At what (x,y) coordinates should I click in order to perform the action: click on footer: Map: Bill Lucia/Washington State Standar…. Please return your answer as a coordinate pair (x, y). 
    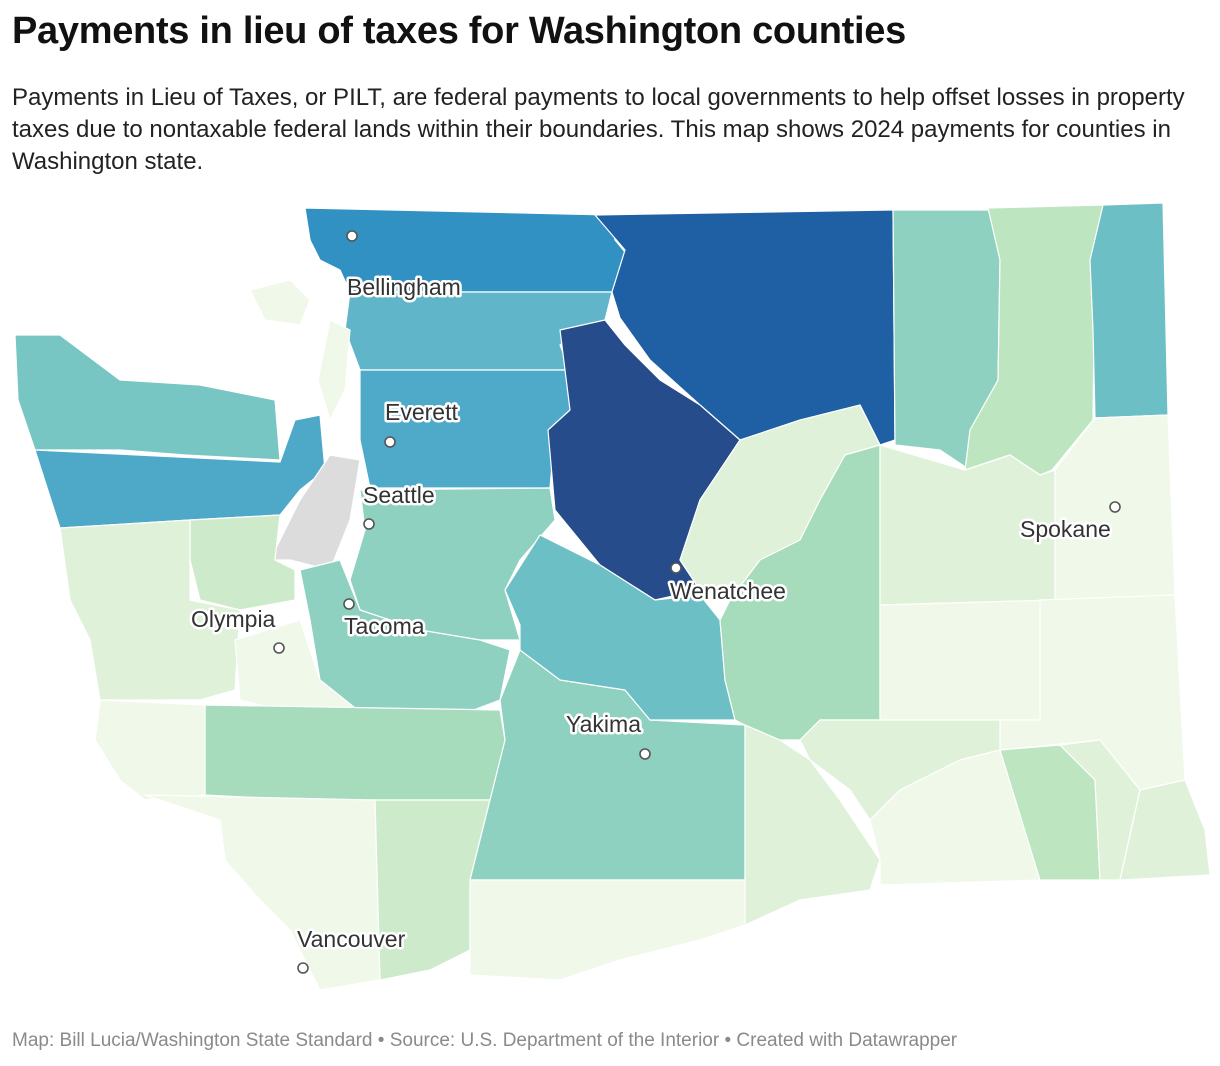
    Looking at the image, I should click on (485, 1040).